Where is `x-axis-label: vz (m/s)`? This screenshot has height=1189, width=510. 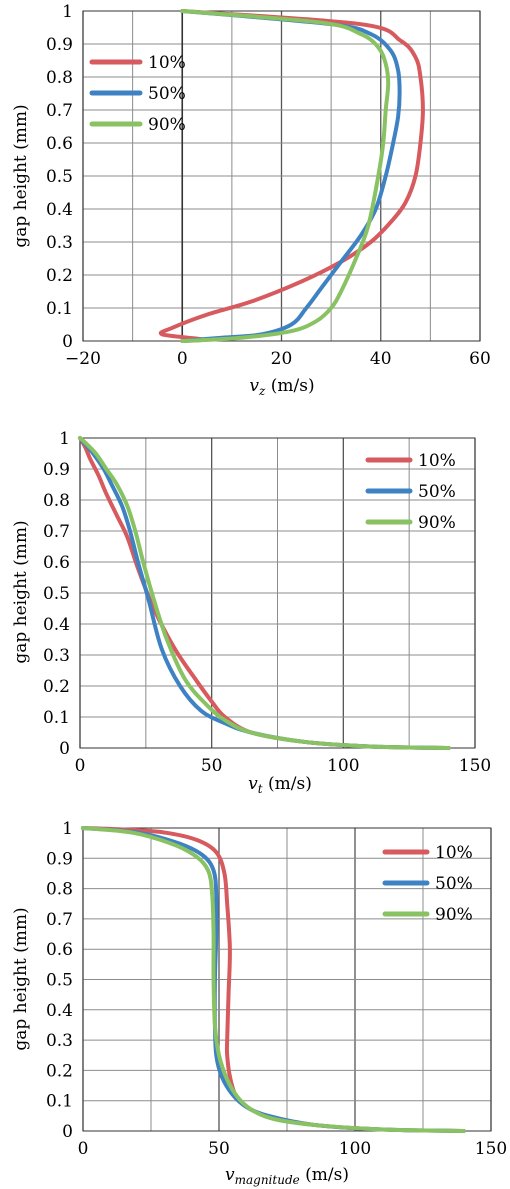 x-axis-label: vz (m/s) is located at coordinates (281, 387).